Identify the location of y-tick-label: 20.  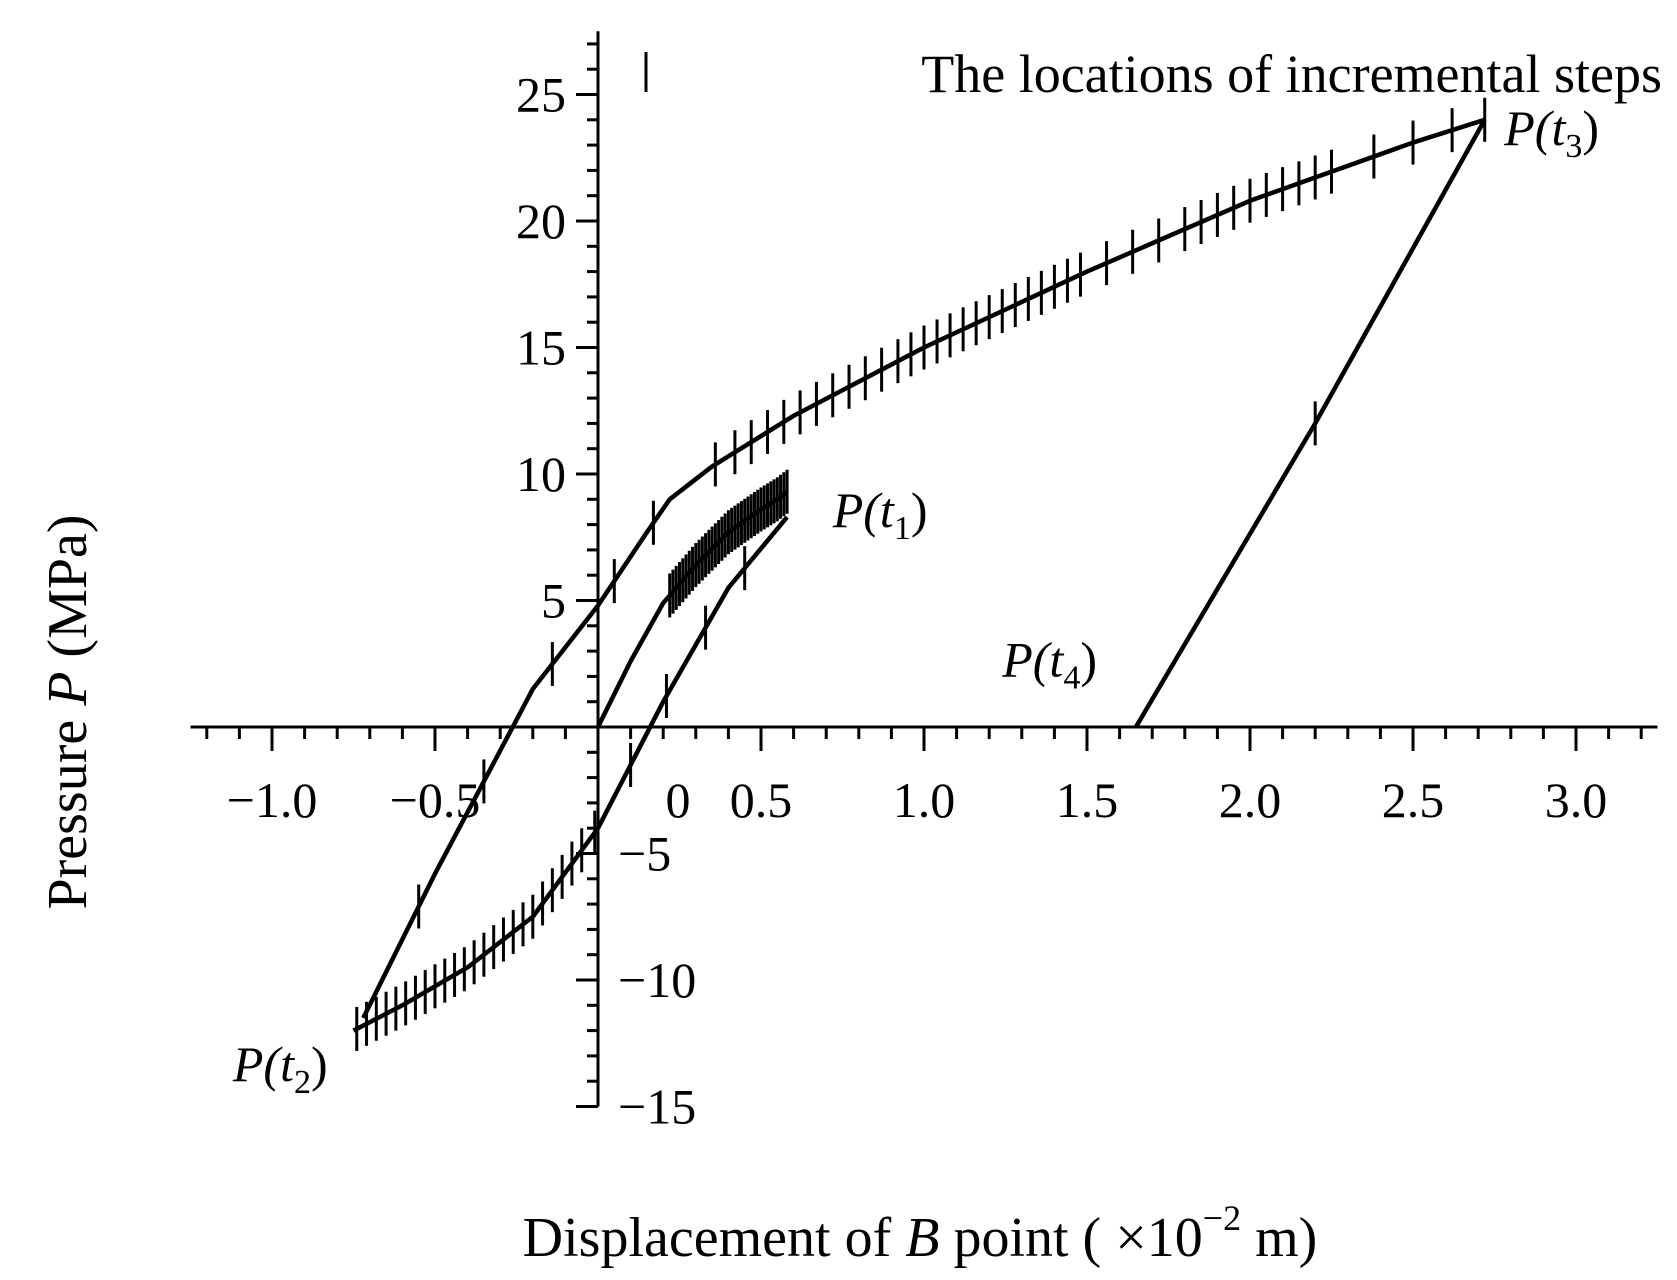
(541, 221).